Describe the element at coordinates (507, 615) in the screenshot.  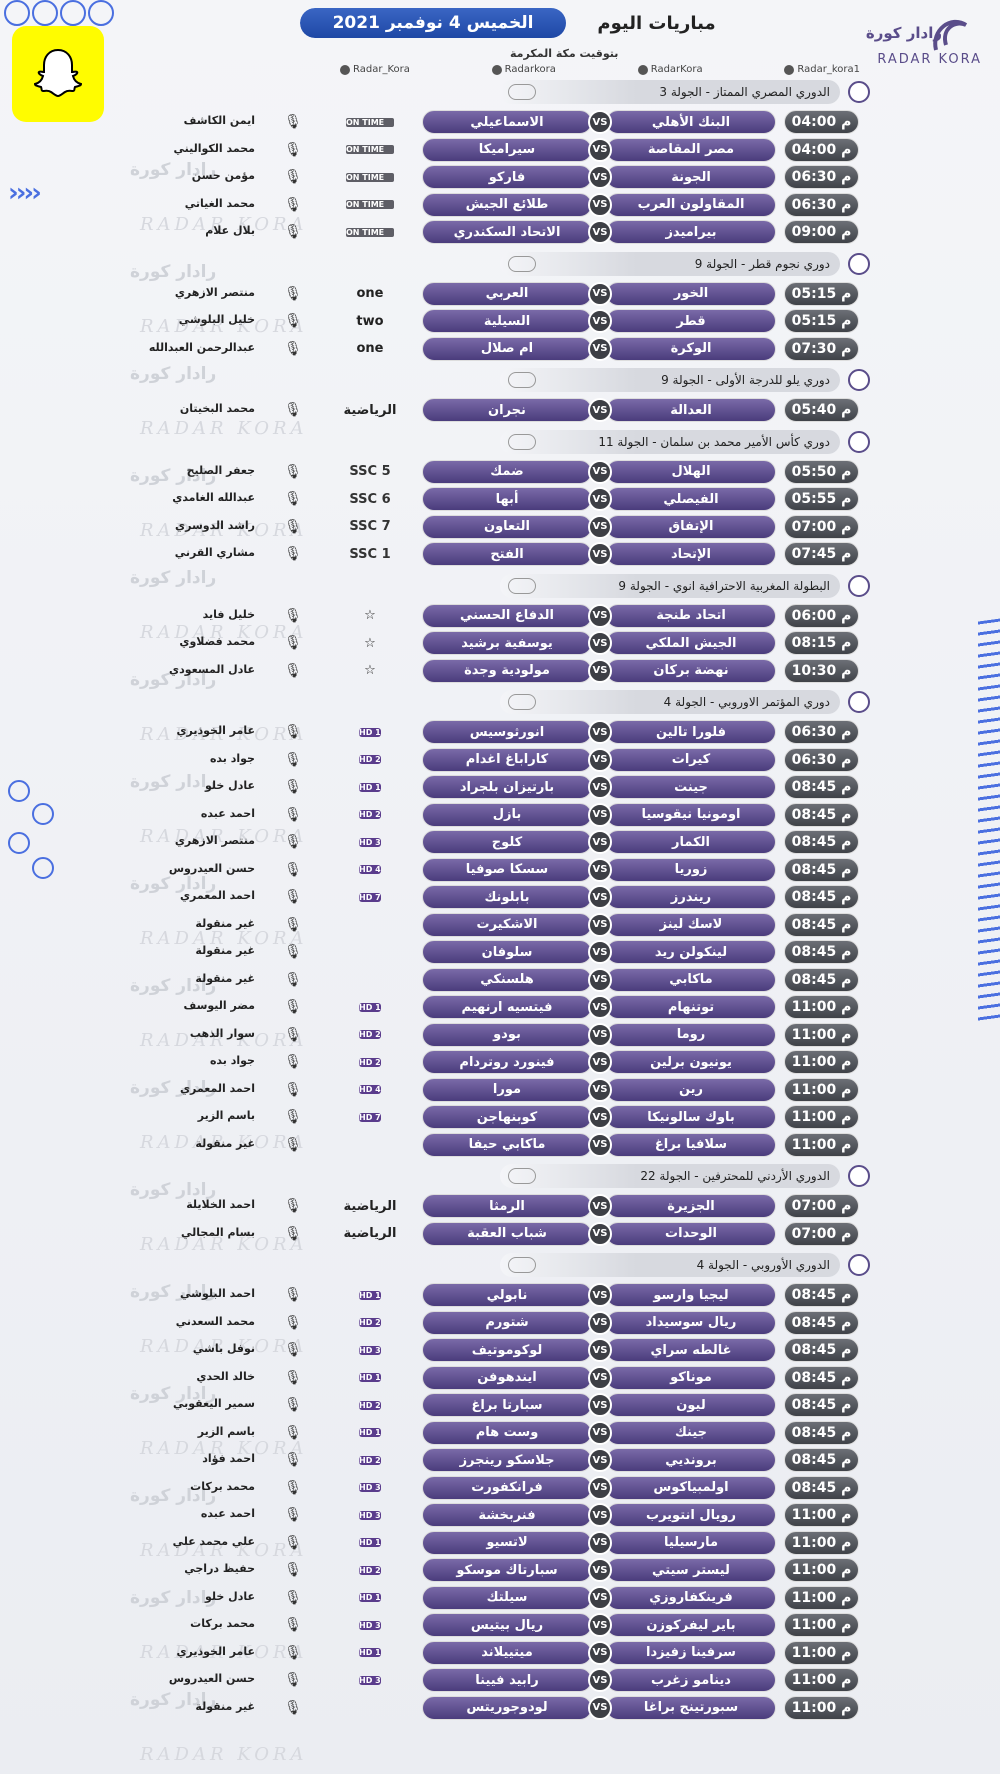
I see `away-team: الدفاع الحسني` at that location.